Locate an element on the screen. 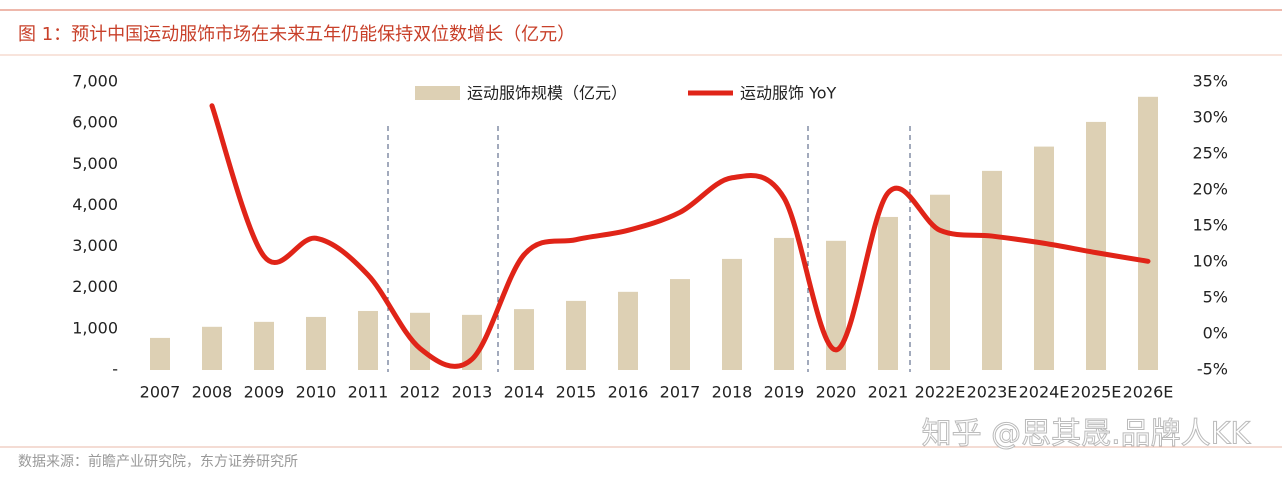  x-tick-label: 2008 is located at coordinates (212, 392).